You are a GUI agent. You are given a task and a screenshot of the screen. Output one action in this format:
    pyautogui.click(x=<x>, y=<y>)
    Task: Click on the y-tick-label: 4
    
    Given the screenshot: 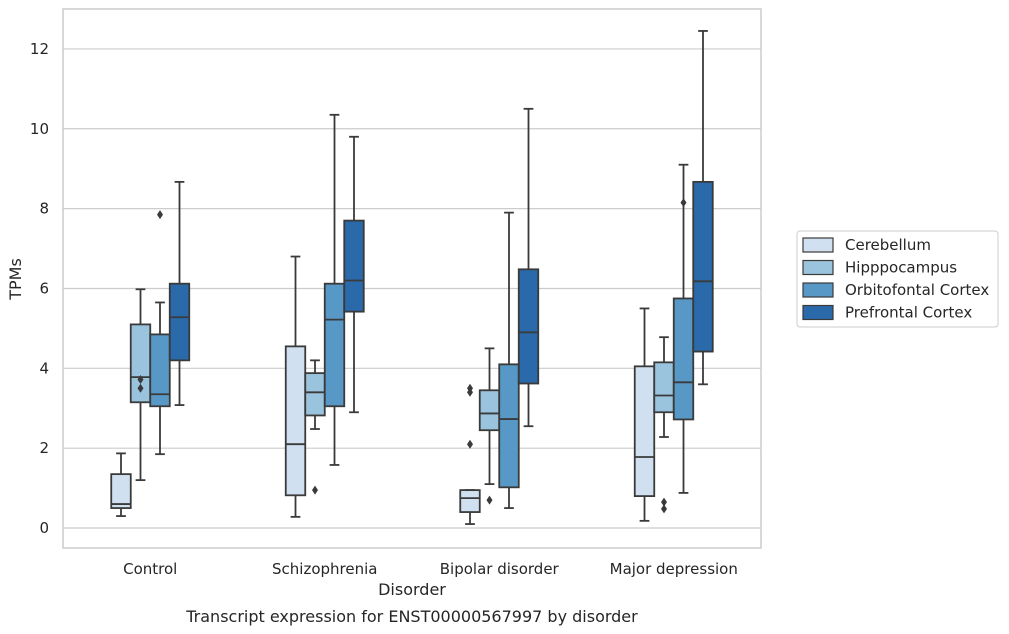 What is the action you would take?
    pyautogui.click(x=44, y=368)
    